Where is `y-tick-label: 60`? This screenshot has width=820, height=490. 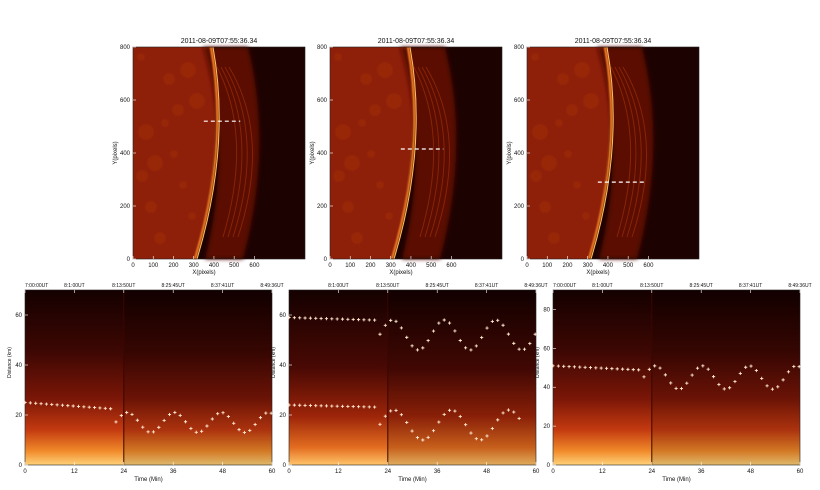 y-tick-label: 60 is located at coordinates (546, 349).